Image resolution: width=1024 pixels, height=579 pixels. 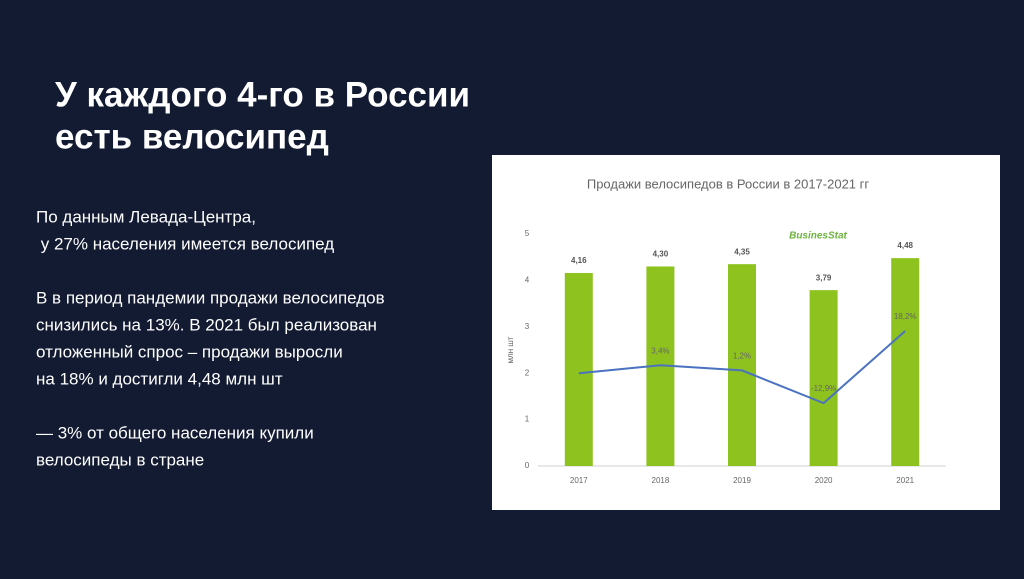 What do you see at coordinates (527, 419) in the screenshot?
I see `y-tick-label: 1` at bounding box center [527, 419].